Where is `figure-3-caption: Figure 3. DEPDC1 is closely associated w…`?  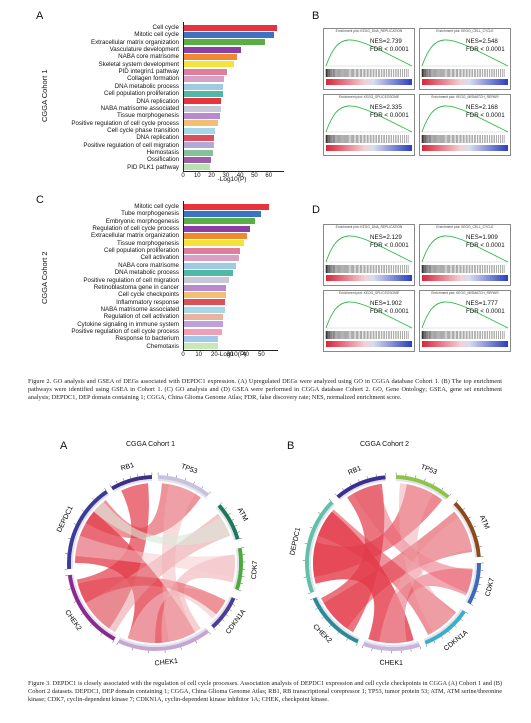 figure-3-caption: Figure 3. DEPDC1 is closely associated w… is located at coordinates (265, 691).